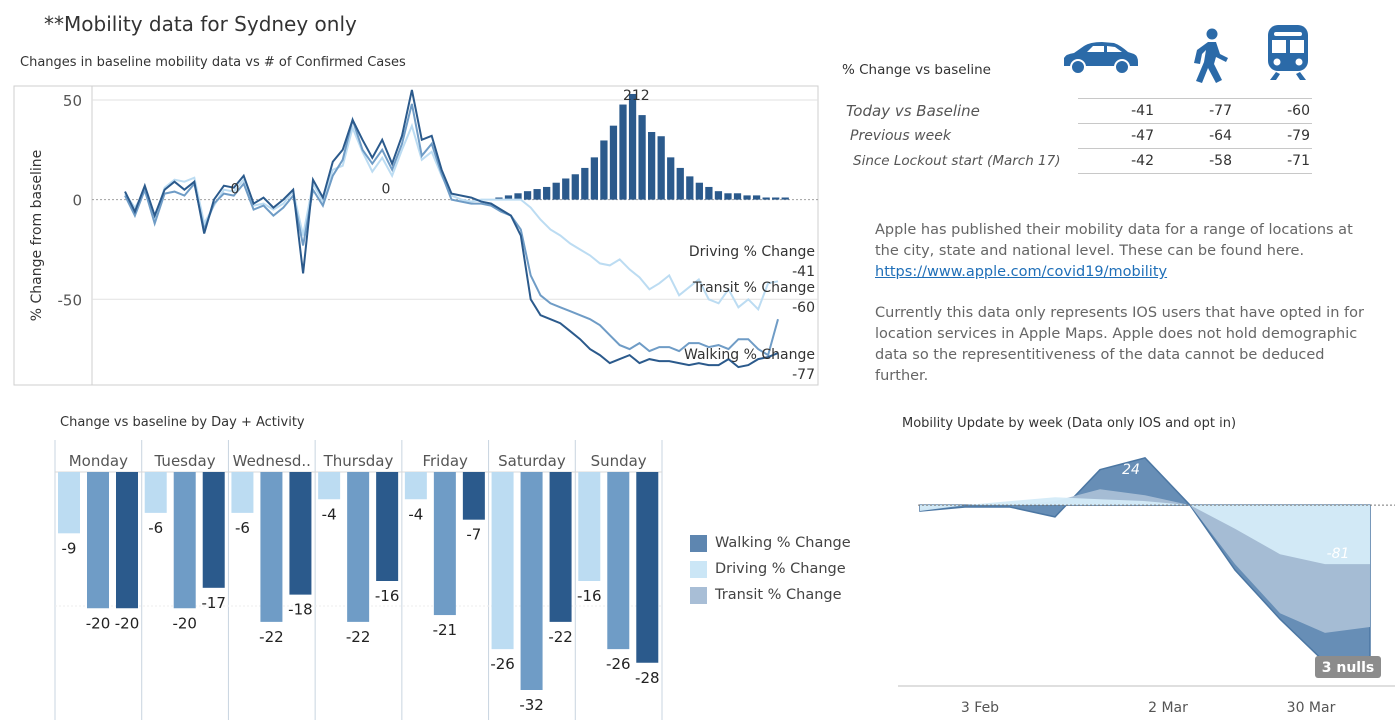 This screenshot has height=720, width=1400. Describe the element at coordinates (37, 235) in the screenshot. I see `y-axis-title: % Change from baseline` at that location.